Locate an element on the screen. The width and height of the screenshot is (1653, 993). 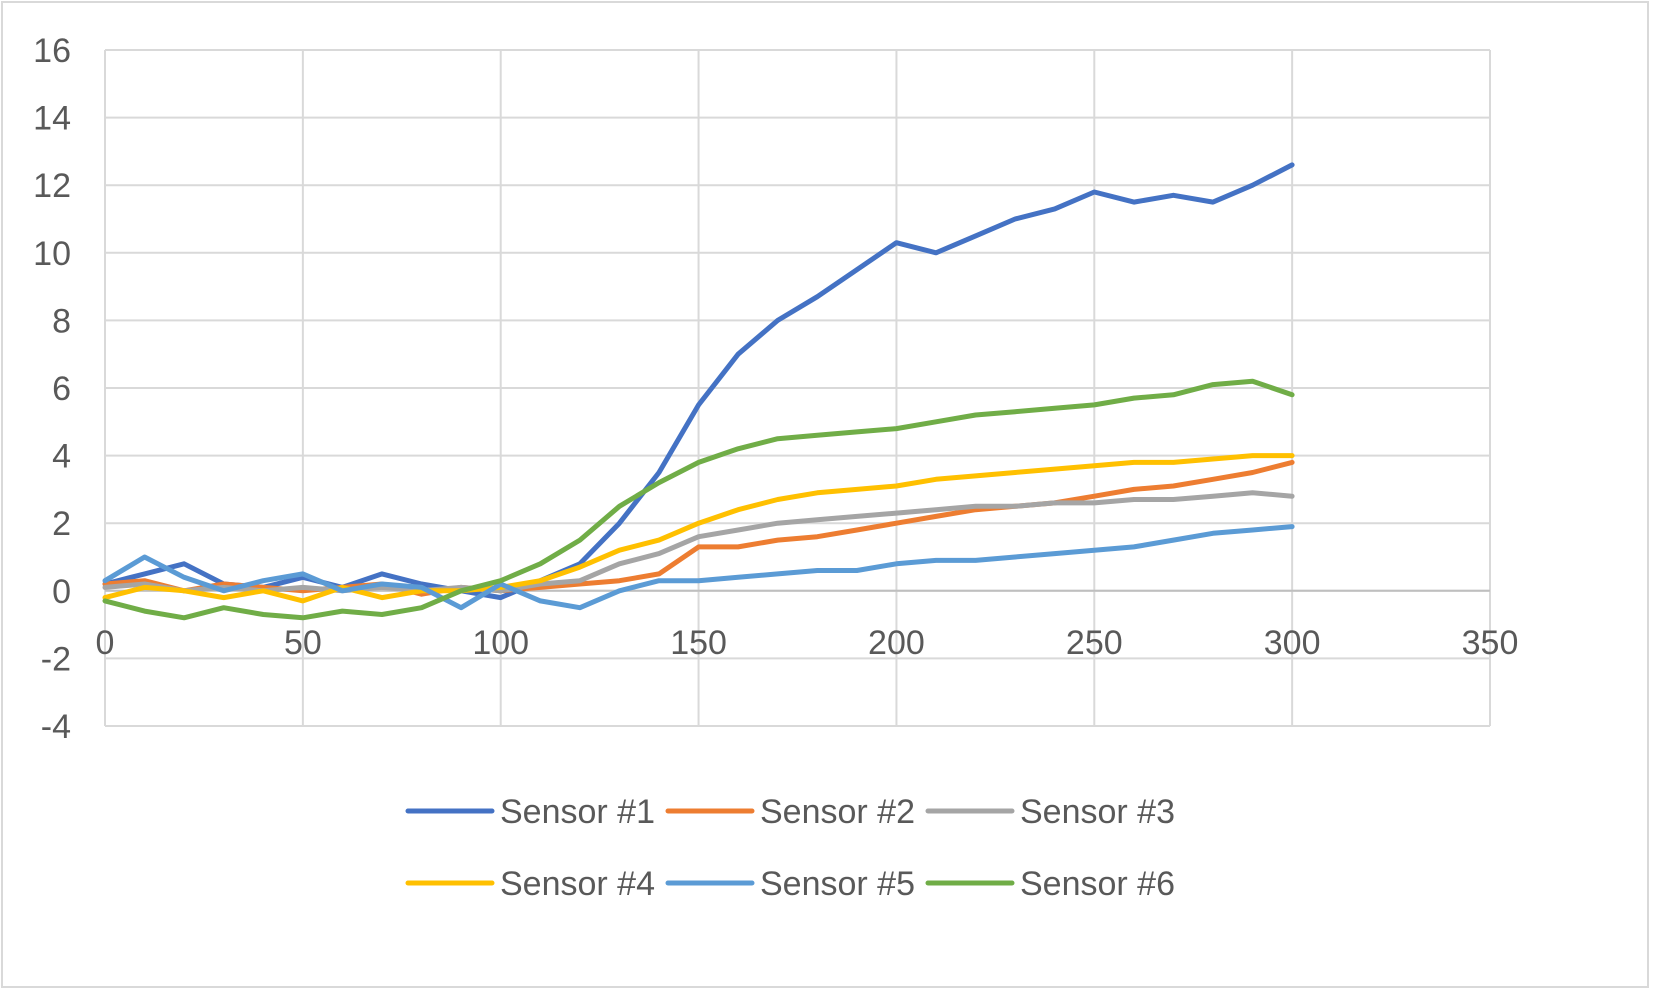
x-tick-label: 350 is located at coordinates (1490, 643).